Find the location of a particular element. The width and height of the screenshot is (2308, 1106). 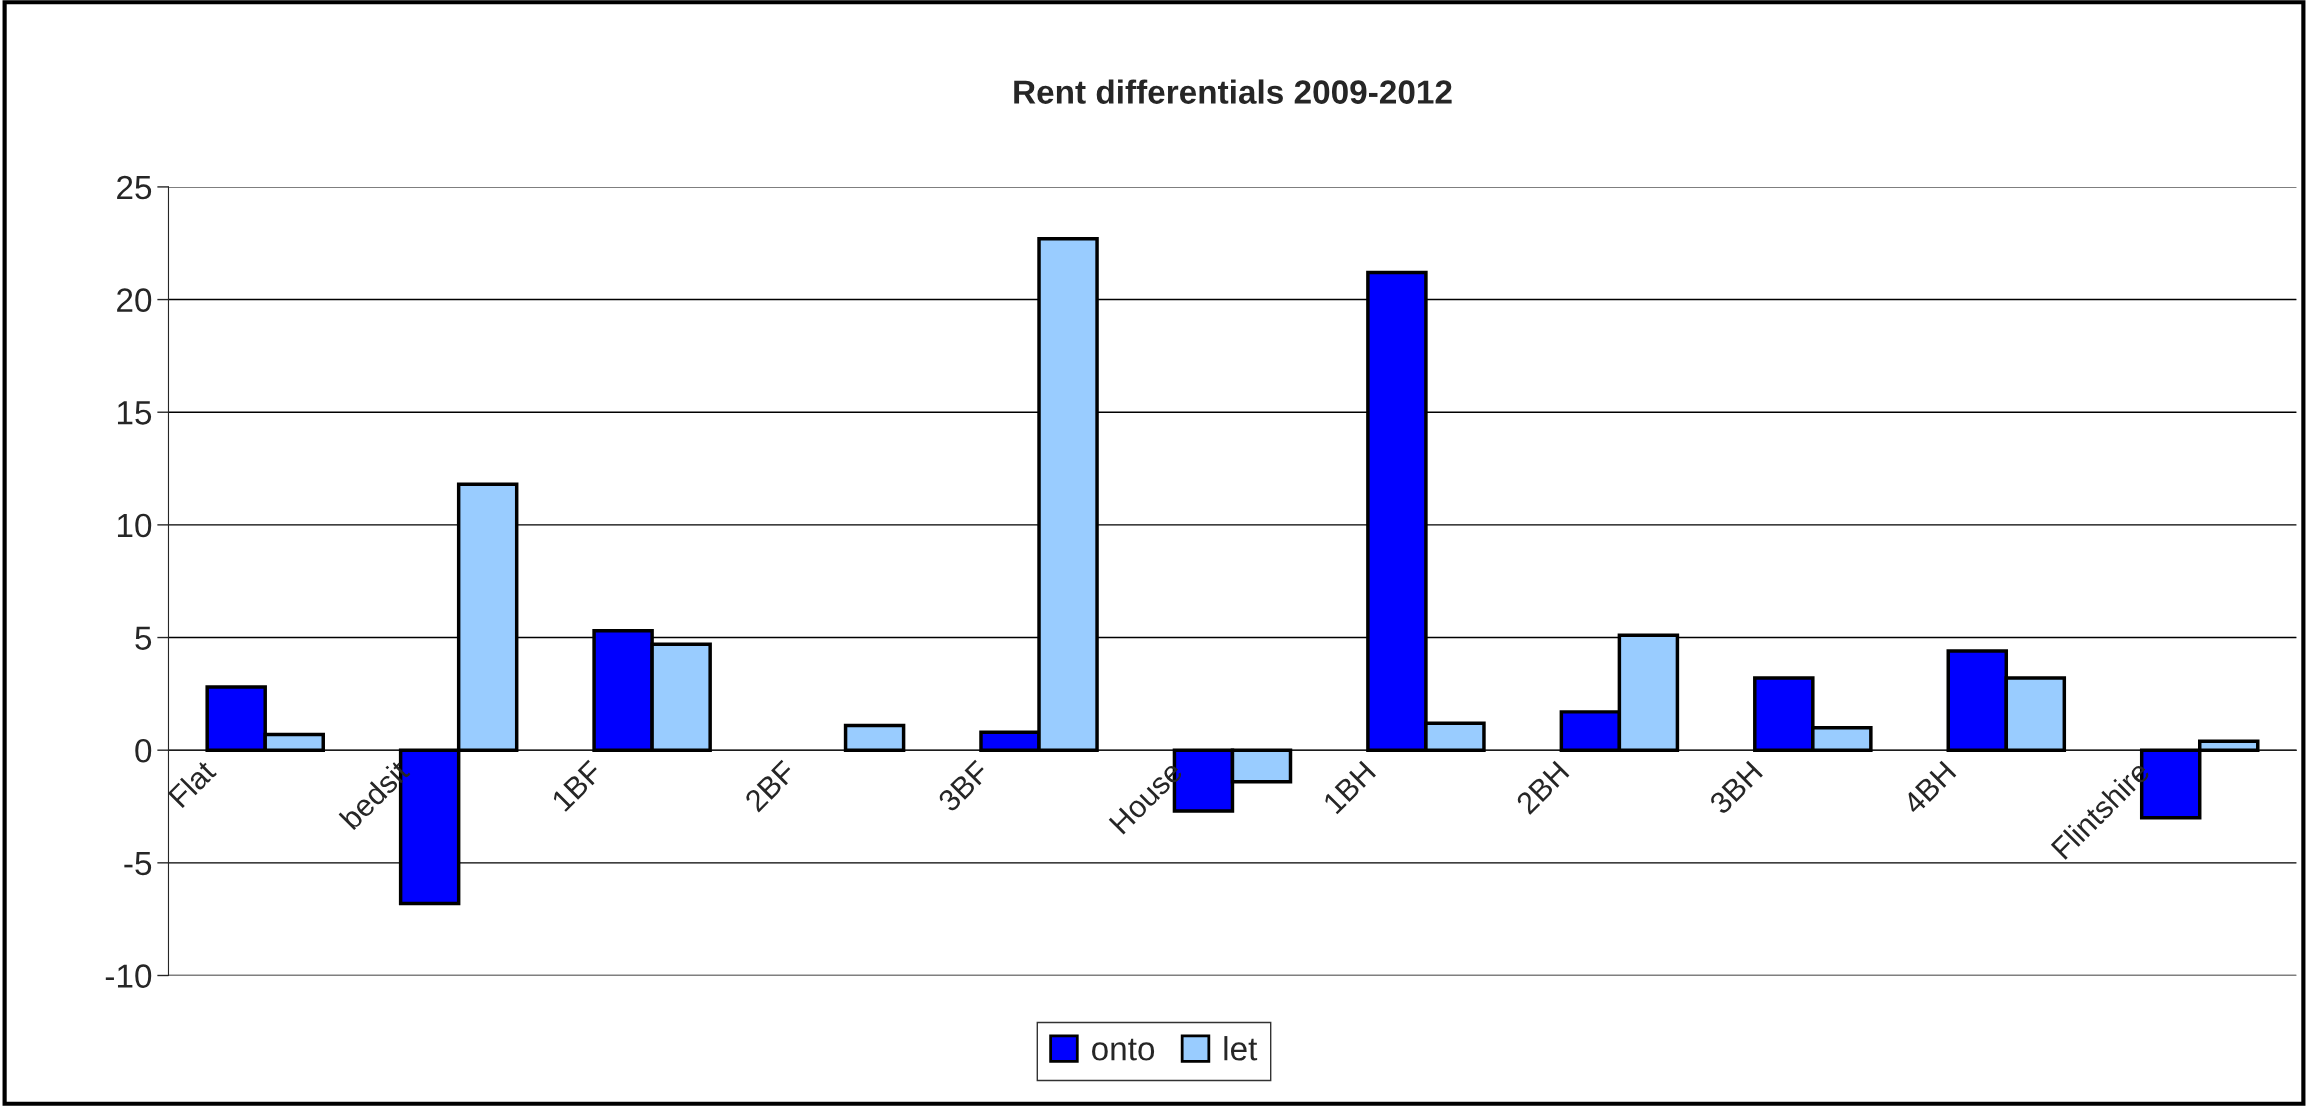

y-tick-label: 25 is located at coordinates (134, 187).